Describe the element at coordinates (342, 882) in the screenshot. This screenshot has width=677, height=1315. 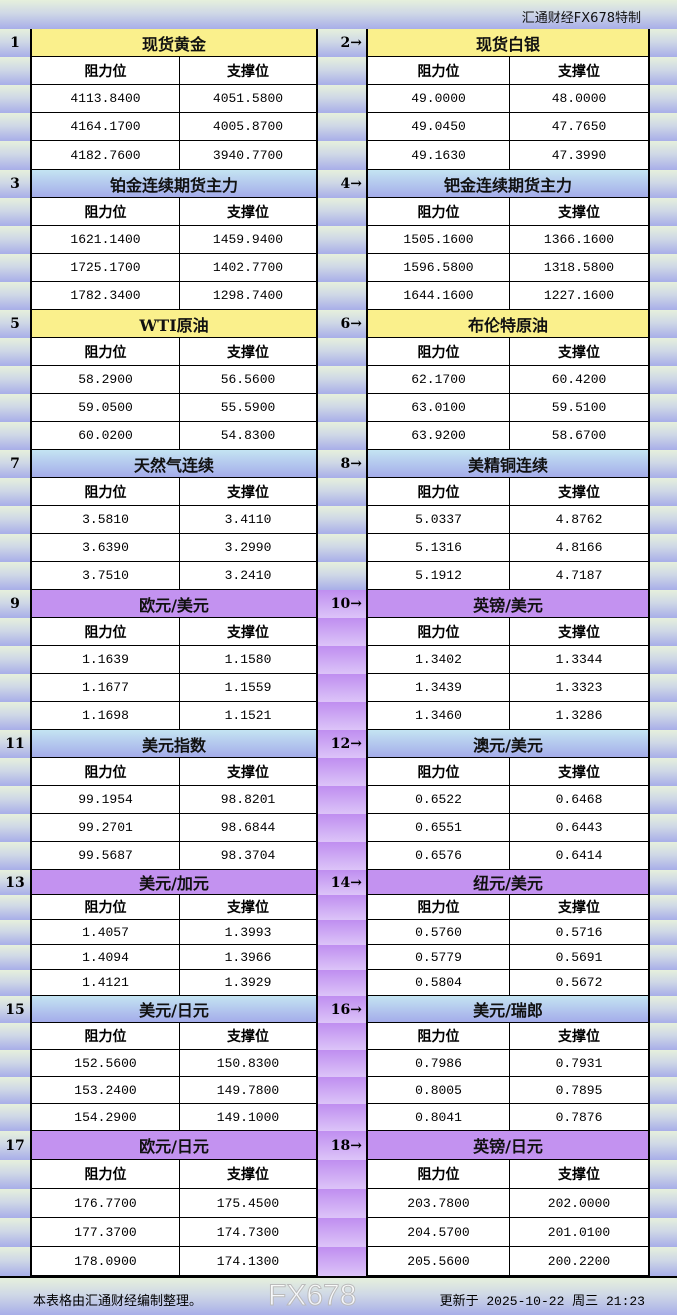
I see `row-number-arrow: 14→` at that location.